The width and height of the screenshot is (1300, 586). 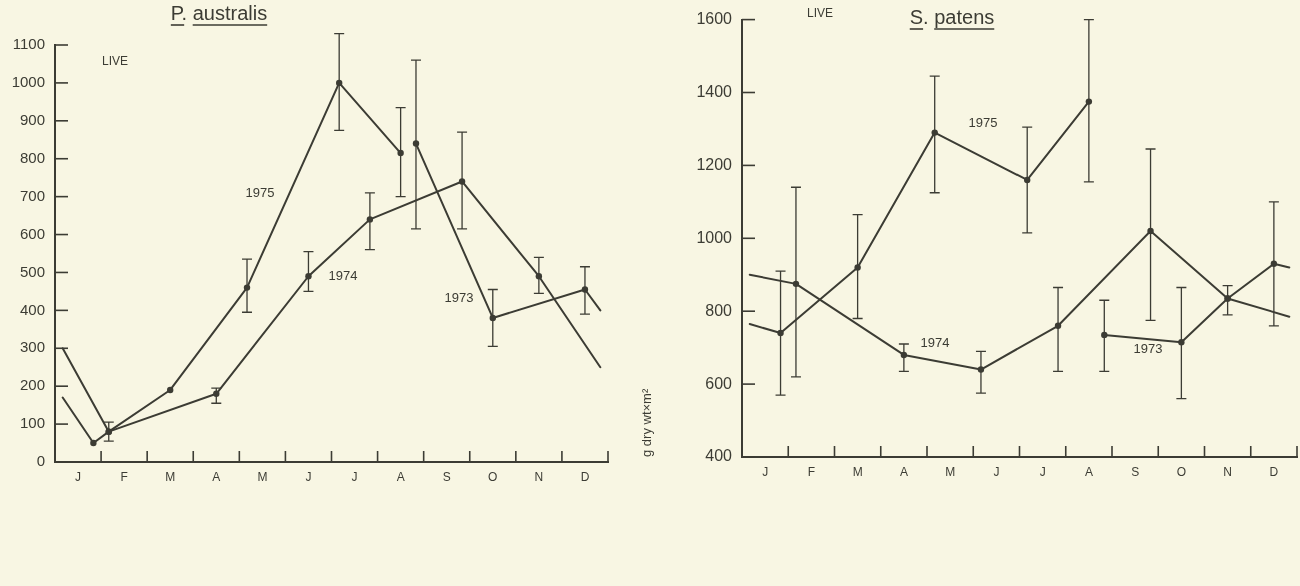 I want to click on y-tick-label: 700, so click(x=32, y=195).